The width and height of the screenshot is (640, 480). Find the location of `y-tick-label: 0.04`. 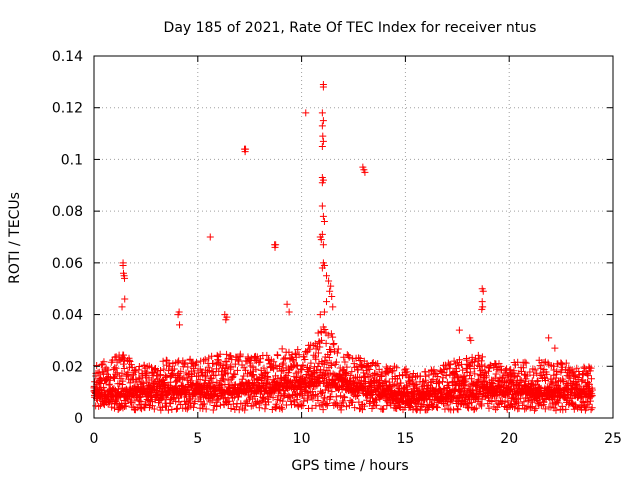

y-tick-label: 0.04 is located at coordinates (67, 316).